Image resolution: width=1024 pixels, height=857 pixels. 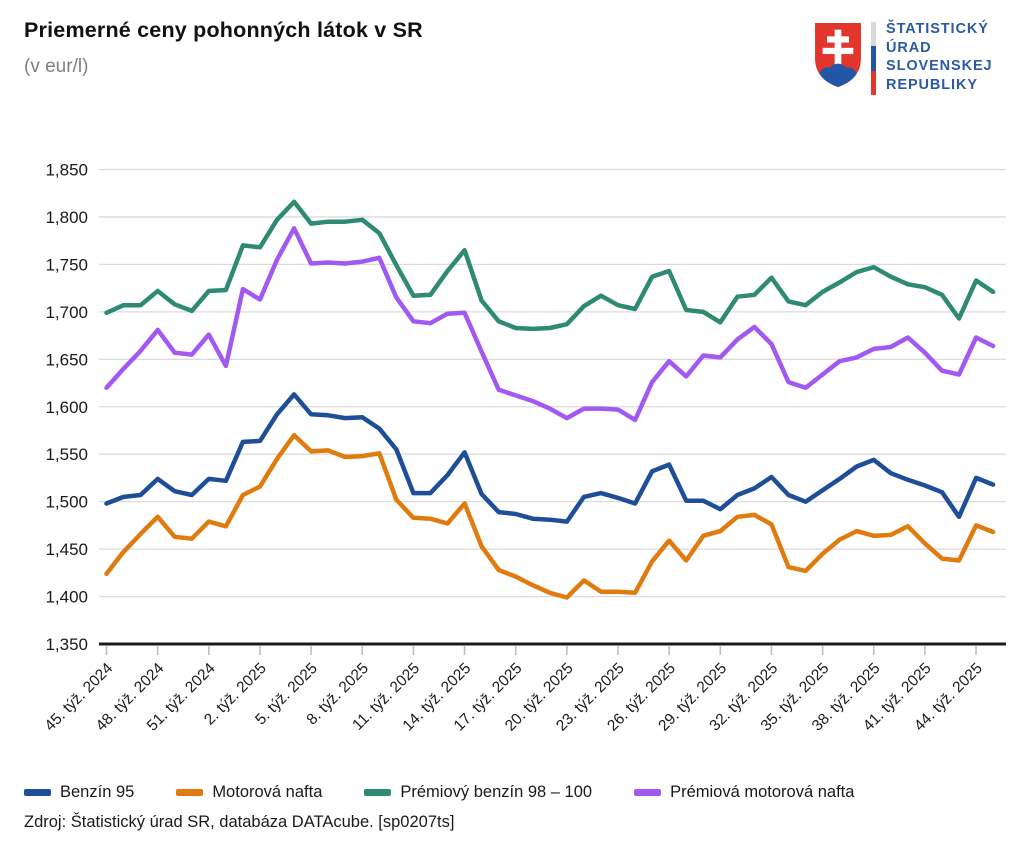 I want to click on stripe-blue, so click(x=873, y=58).